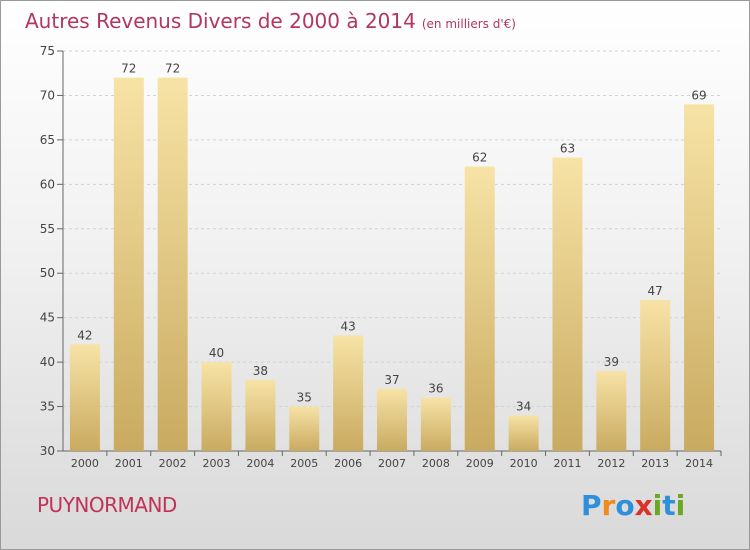 This screenshot has width=750, height=550. What do you see at coordinates (567, 149) in the screenshot?
I see `data-label: 63` at bounding box center [567, 149].